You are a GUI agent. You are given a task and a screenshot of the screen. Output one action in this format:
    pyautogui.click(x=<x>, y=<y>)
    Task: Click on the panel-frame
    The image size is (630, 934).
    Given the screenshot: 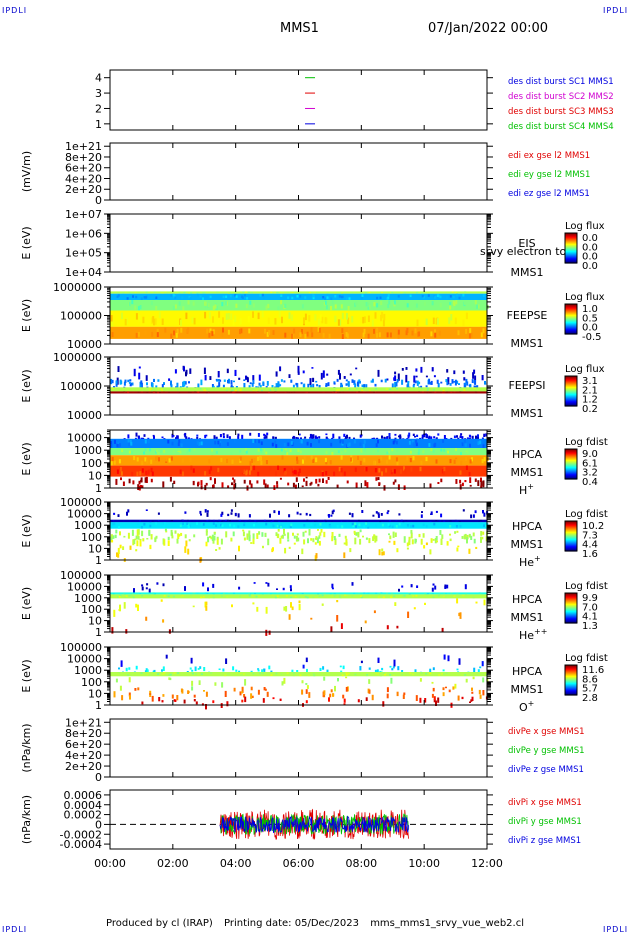 What is the action you would take?
    pyautogui.click(x=298, y=171)
    